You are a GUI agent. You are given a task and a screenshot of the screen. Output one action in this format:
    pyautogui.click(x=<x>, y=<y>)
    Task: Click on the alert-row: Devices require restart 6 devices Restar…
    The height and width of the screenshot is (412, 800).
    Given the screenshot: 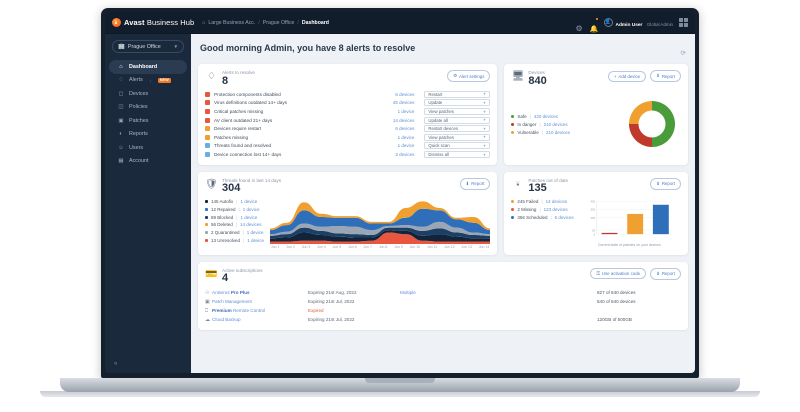 What is the action you would take?
    pyautogui.click(x=348, y=128)
    